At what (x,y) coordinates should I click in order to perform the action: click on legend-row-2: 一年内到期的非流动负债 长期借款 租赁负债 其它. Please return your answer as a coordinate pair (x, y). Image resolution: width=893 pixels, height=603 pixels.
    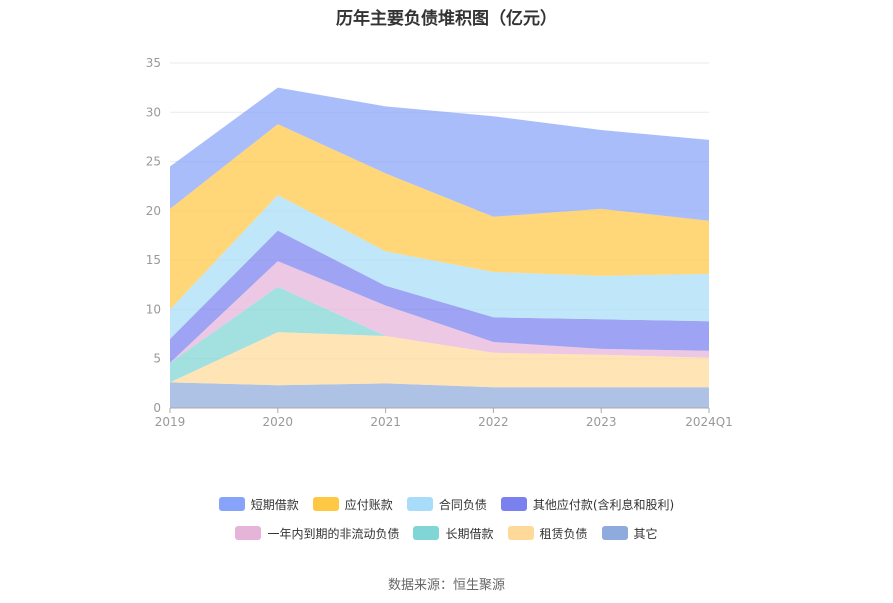
    Looking at the image, I should click on (446, 533).